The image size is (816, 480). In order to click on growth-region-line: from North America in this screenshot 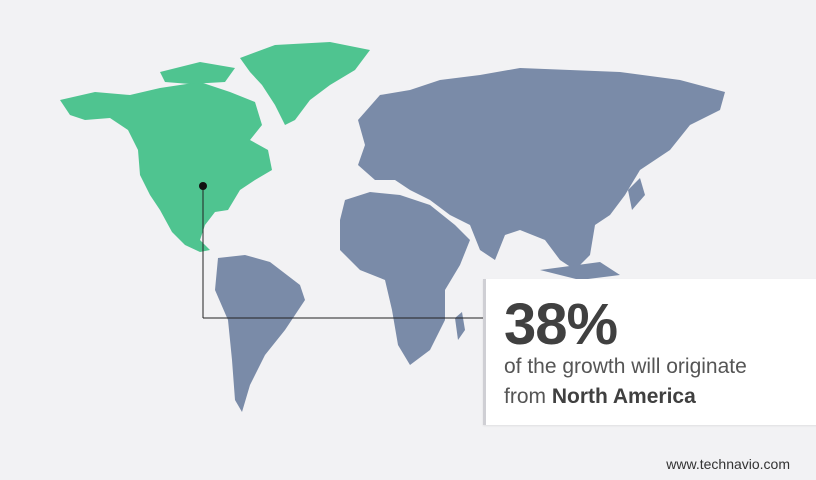, I will do `click(600, 397)`.